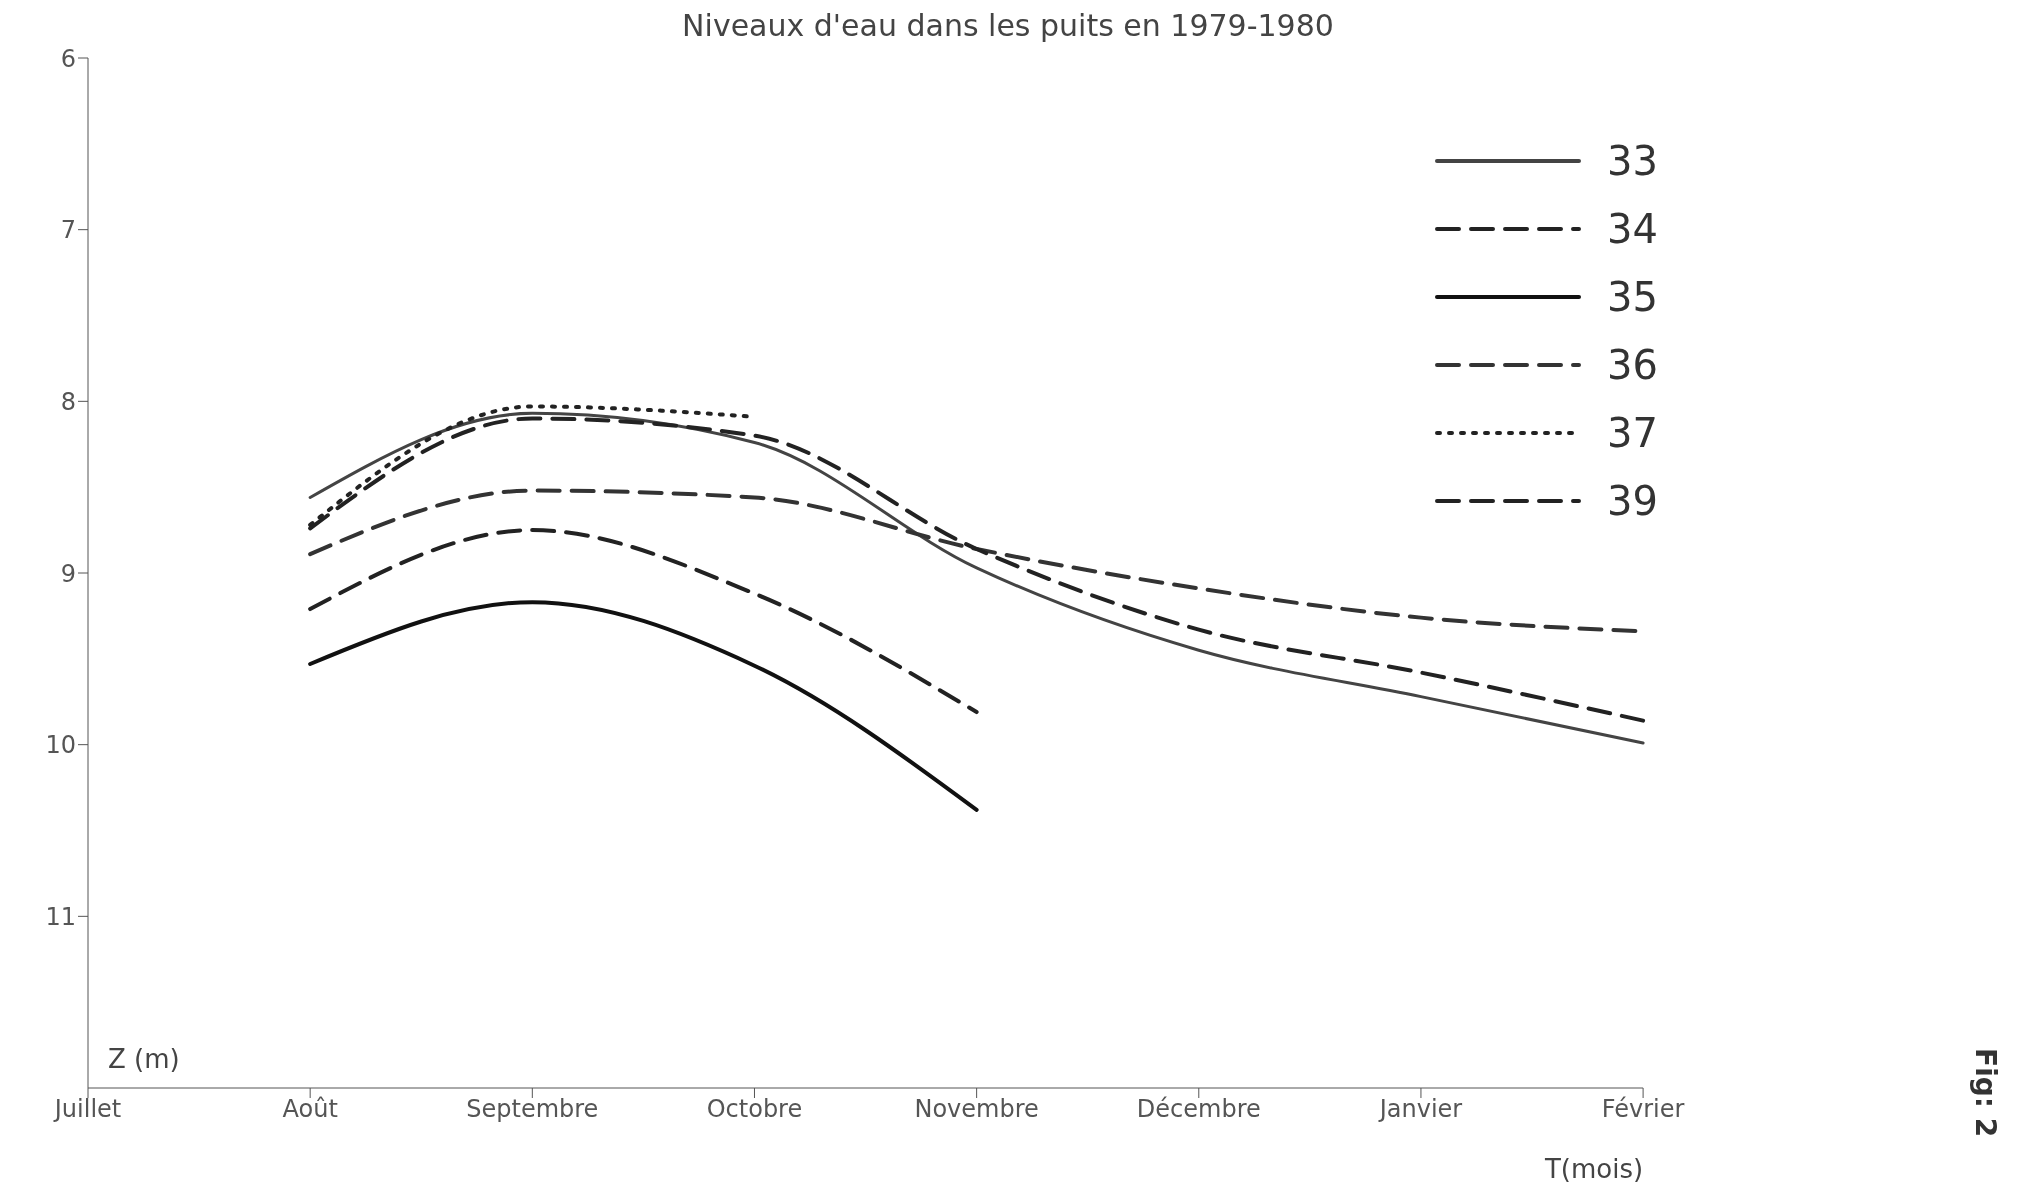 Image resolution: width=2022 pixels, height=1199 pixels. What do you see at coordinates (1198, 1109) in the screenshot?
I see `x-tick-label: Décembre` at bounding box center [1198, 1109].